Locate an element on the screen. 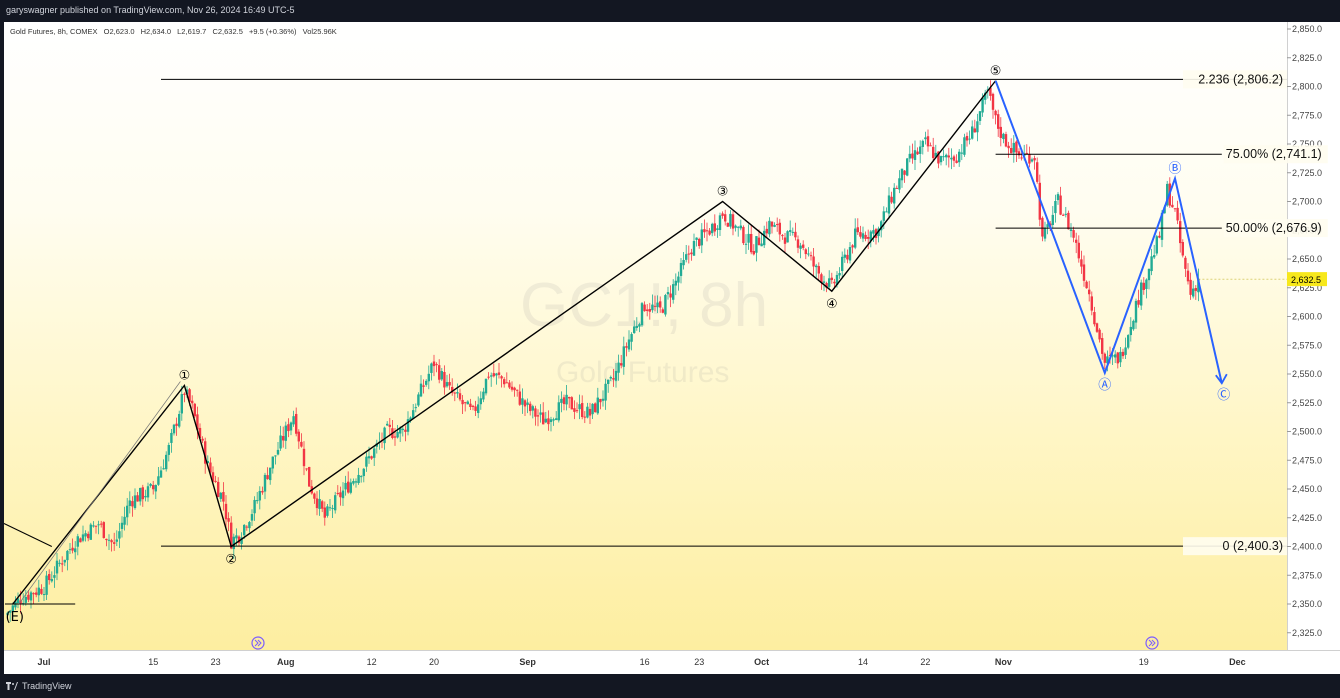  x-tick-label: Dec is located at coordinates (1237, 662).